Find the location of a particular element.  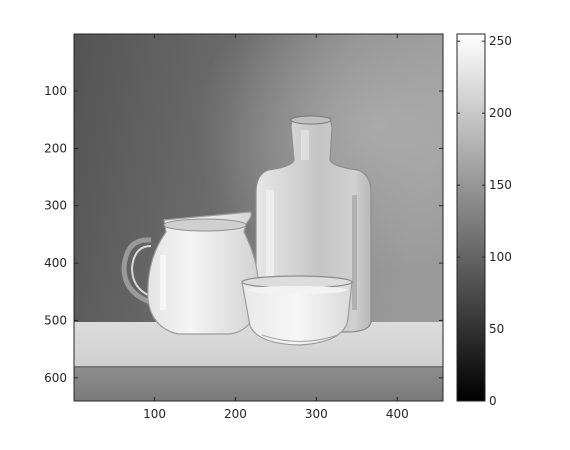

milk-bowl is located at coordinates (297, 310).